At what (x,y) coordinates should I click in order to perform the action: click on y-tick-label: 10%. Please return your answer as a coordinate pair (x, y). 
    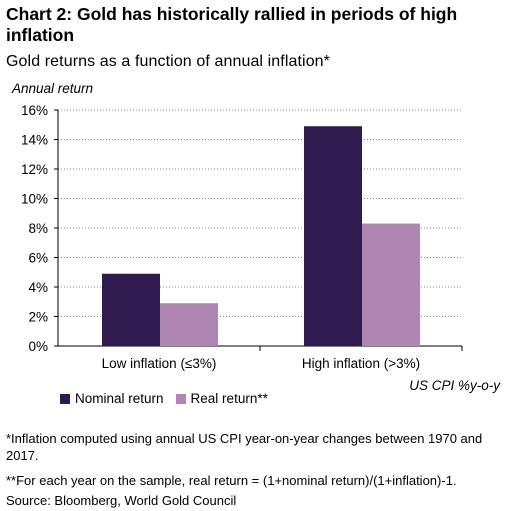
    Looking at the image, I should click on (34, 199).